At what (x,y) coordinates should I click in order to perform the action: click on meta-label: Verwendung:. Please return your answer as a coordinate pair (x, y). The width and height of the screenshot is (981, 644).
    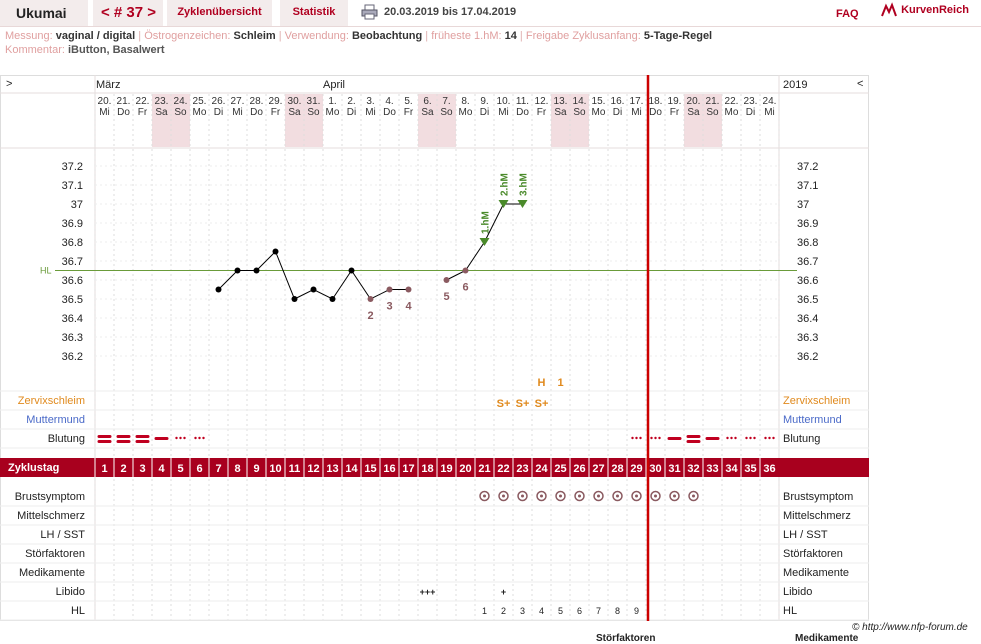
    Looking at the image, I should click on (316, 36).